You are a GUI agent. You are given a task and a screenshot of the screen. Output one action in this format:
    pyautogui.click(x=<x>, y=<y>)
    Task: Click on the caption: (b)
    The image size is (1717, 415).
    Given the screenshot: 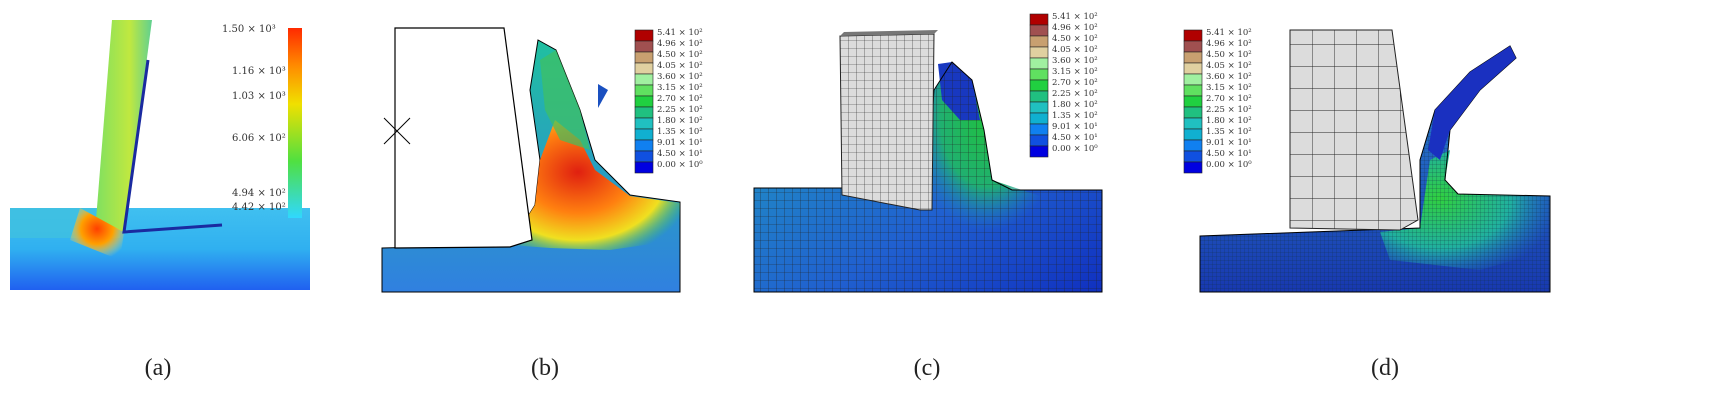 What is the action you would take?
    pyautogui.click(x=545, y=368)
    